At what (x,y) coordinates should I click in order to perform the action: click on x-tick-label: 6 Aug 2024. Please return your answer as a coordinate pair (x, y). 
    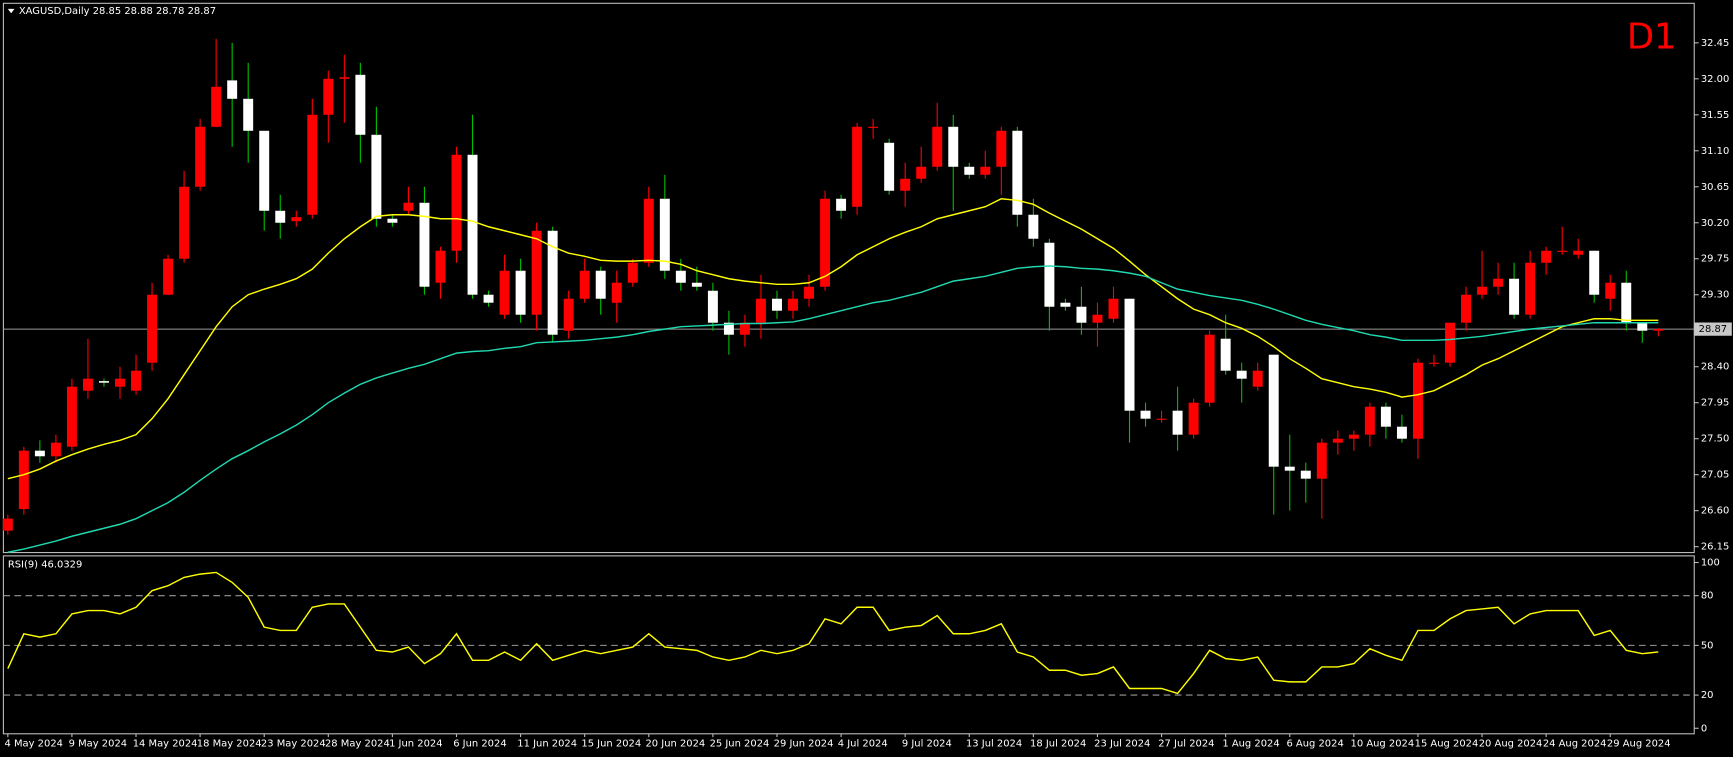
    Looking at the image, I should click on (1314, 744).